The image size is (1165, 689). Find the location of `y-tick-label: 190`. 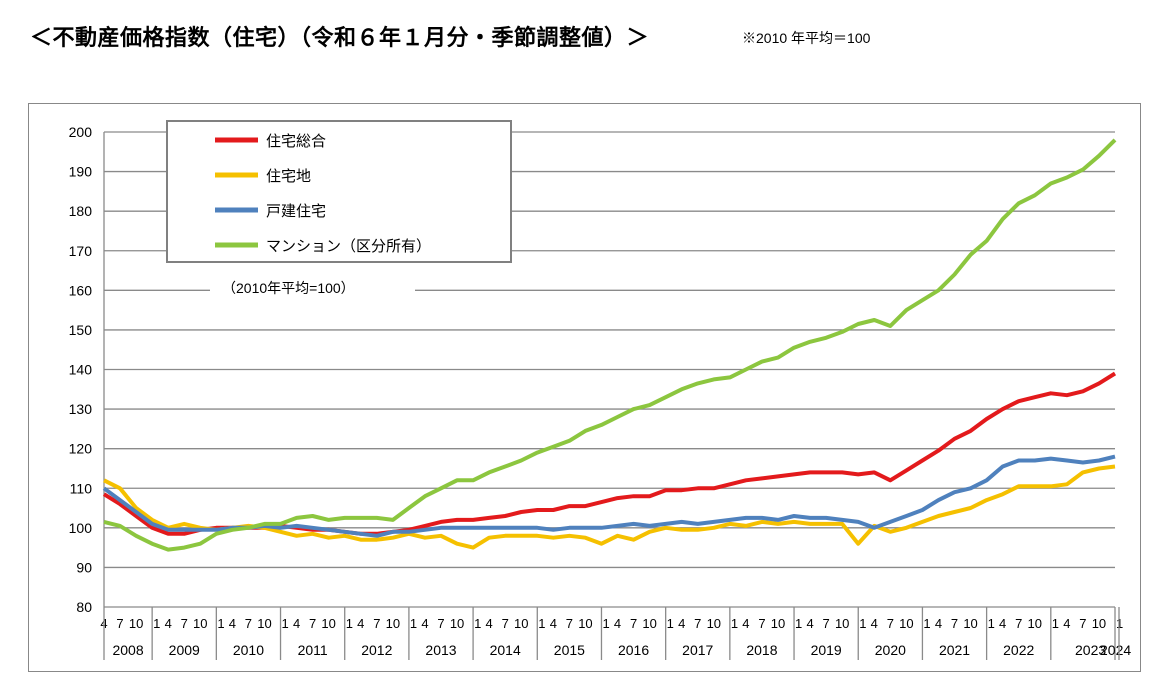

y-tick-label: 190 is located at coordinates (81, 172).